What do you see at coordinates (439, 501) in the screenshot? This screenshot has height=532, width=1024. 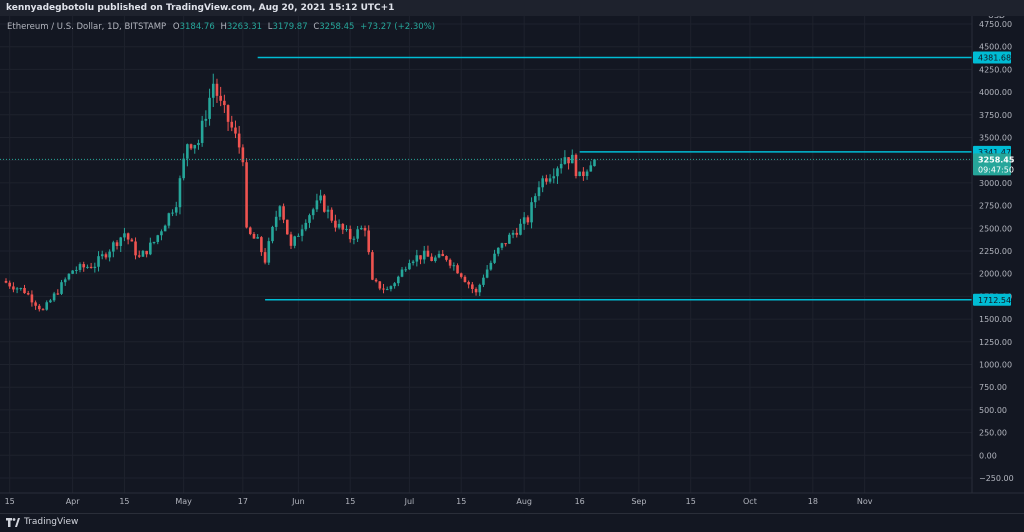 I see `time-axis: 15 Apr 15 May 17 Jun 15 Jul 15 Aug 16 Sep 15 Oct 18 Nov` at bounding box center [439, 501].